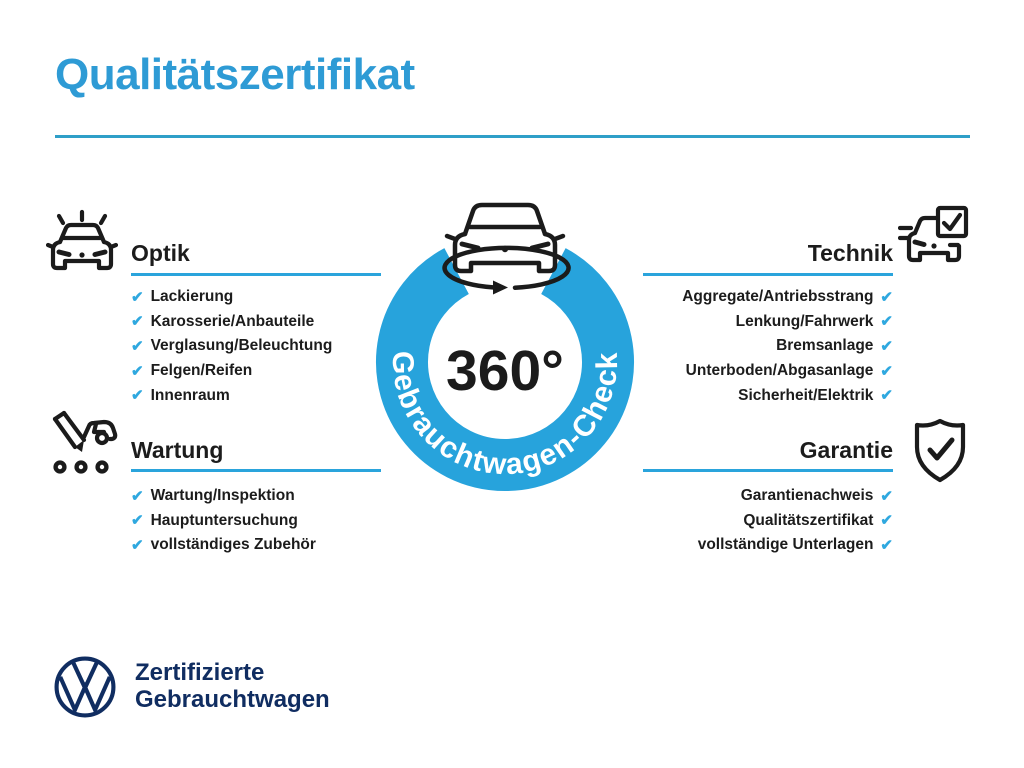 The height and width of the screenshot is (768, 1024). What do you see at coordinates (231, 395) in the screenshot?
I see `list-item: ✔ Innenraum` at bounding box center [231, 395].